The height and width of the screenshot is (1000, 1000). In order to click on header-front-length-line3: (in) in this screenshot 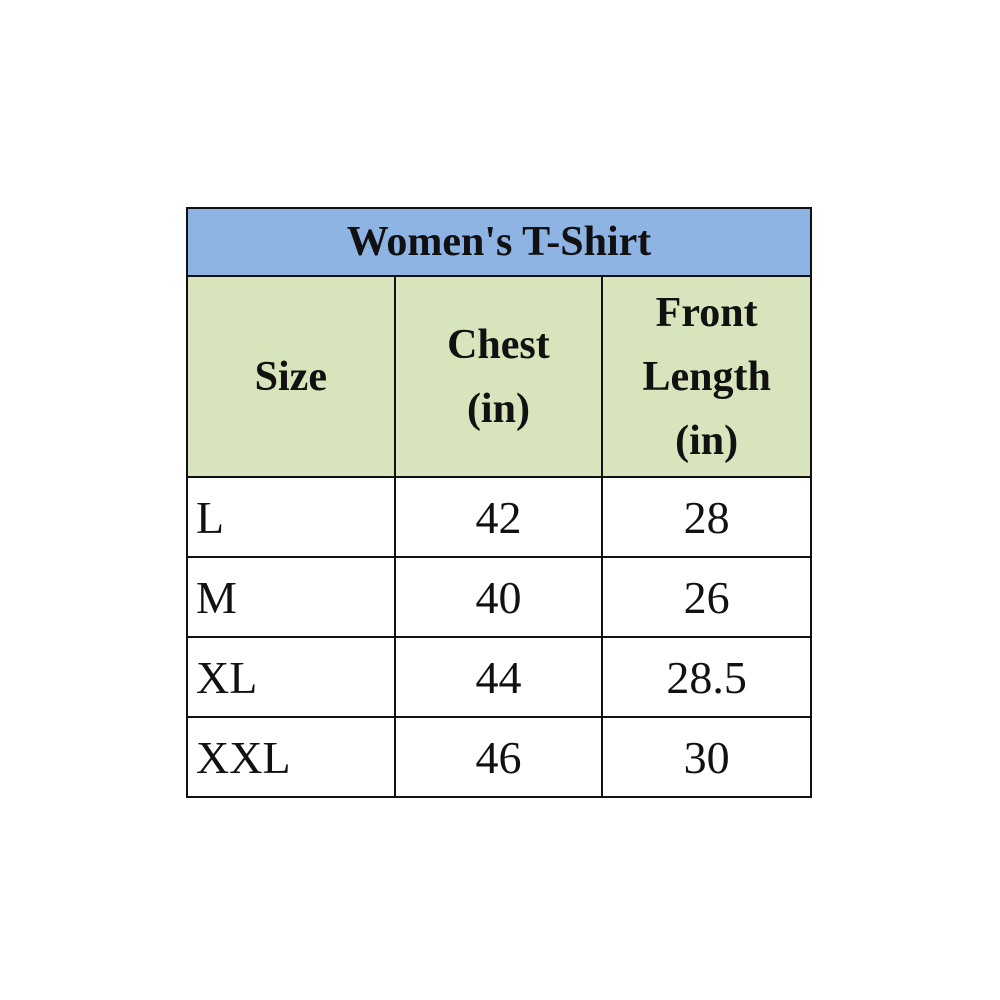, I will do `click(707, 440)`.